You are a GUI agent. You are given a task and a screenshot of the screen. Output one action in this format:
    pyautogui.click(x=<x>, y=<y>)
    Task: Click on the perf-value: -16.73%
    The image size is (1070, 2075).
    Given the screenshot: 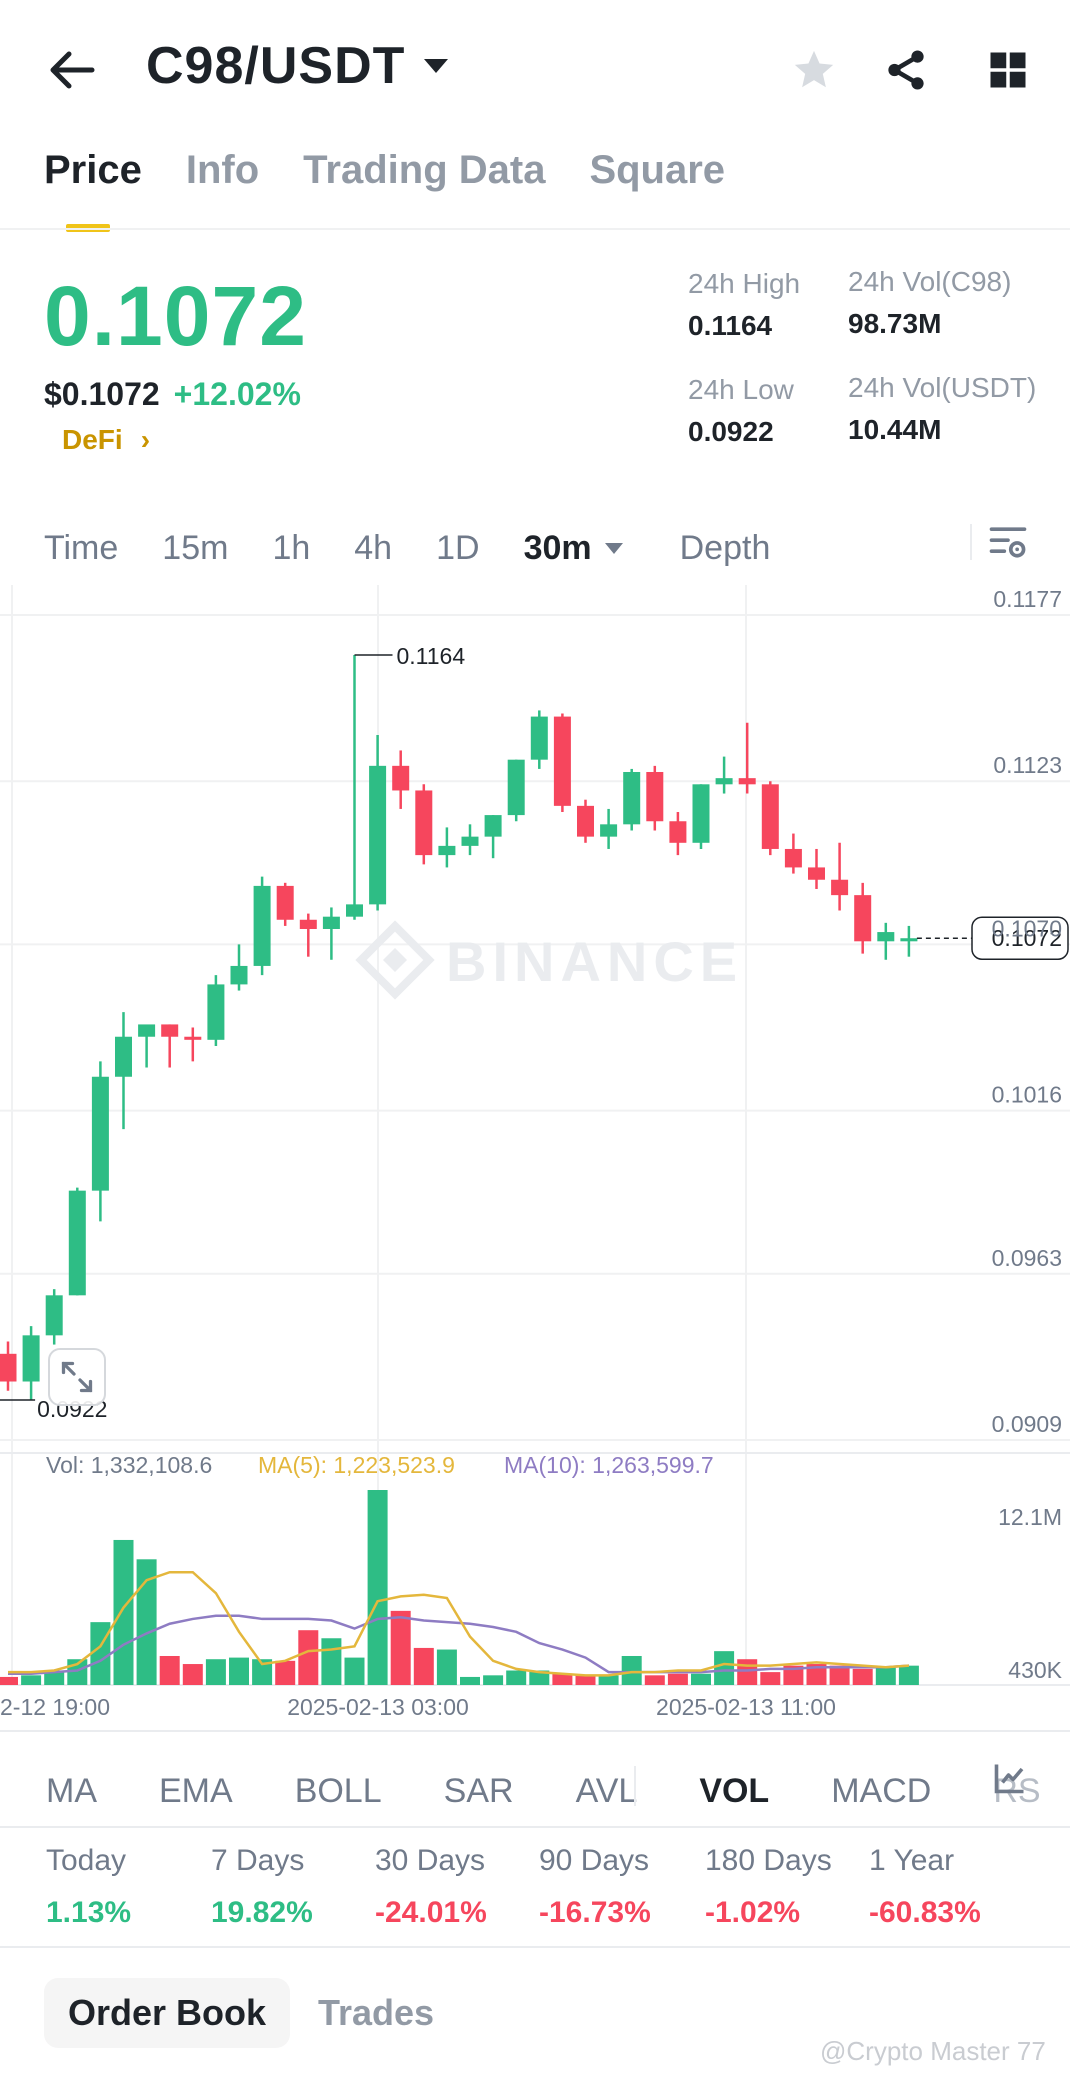 What is the action you would take?
    pyautogui.click(x=595, y=1912)
    